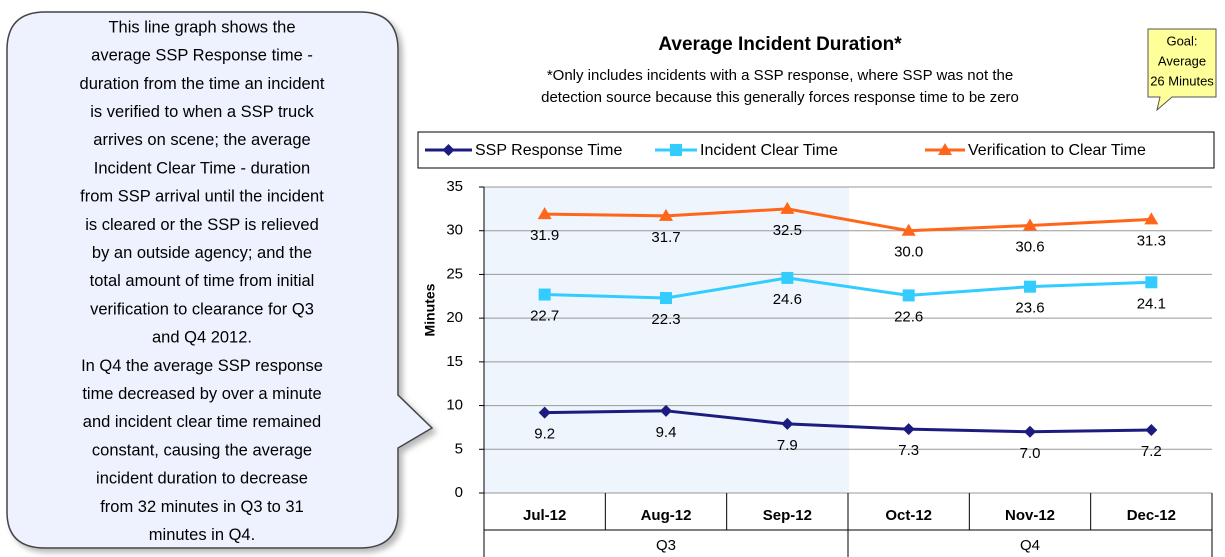 Image resolution: width=1225 pixels, height=557 pixels. I want to click on callout-text: duration from the time an incident, so click(202, 84).